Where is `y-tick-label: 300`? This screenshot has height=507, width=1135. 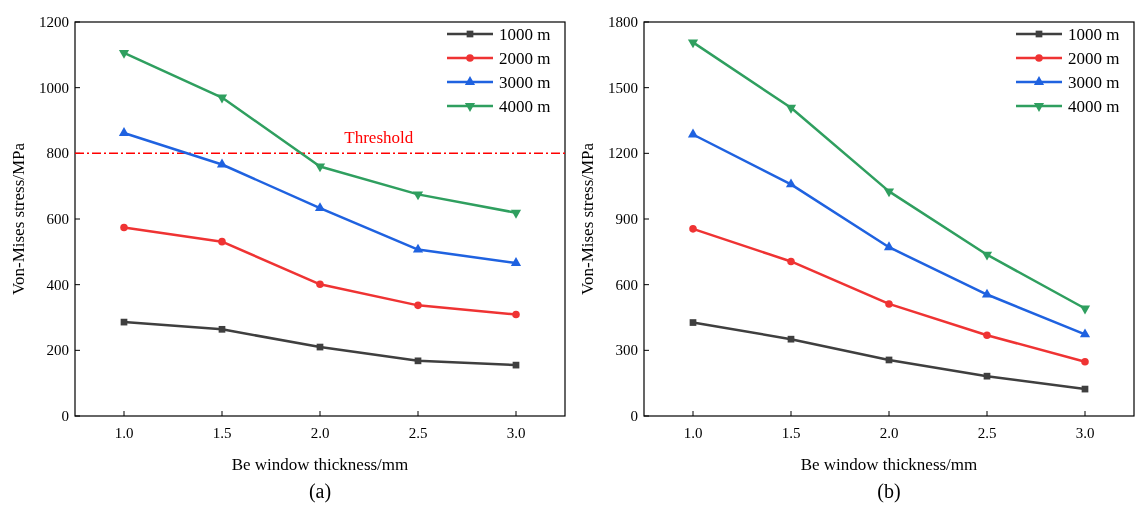 y-tick-label: 300 is located at coordinates (626, 350).